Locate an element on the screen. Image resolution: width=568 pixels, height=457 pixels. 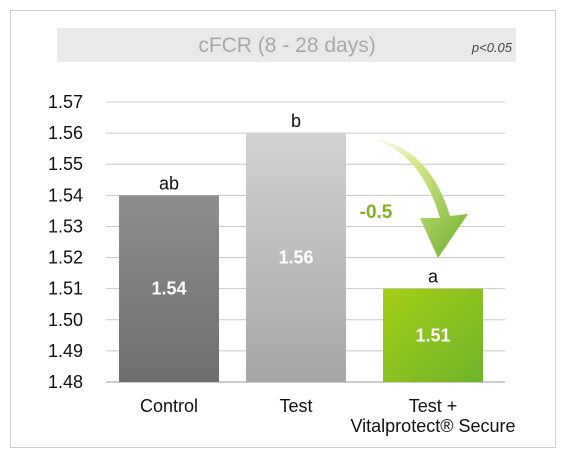
x-category-label: Vitalprotect® Secure is located at coordinates (432, 426).